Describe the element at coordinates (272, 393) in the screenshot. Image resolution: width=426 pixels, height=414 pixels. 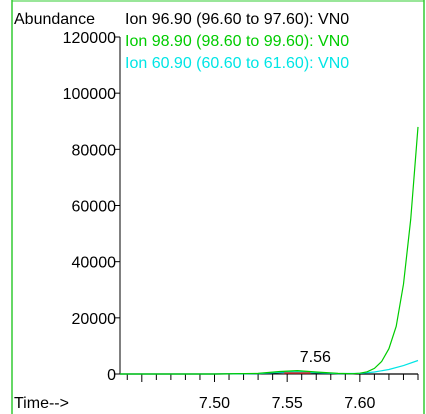
I see `x-axis: 7.50 7.55 7.60` at that location.